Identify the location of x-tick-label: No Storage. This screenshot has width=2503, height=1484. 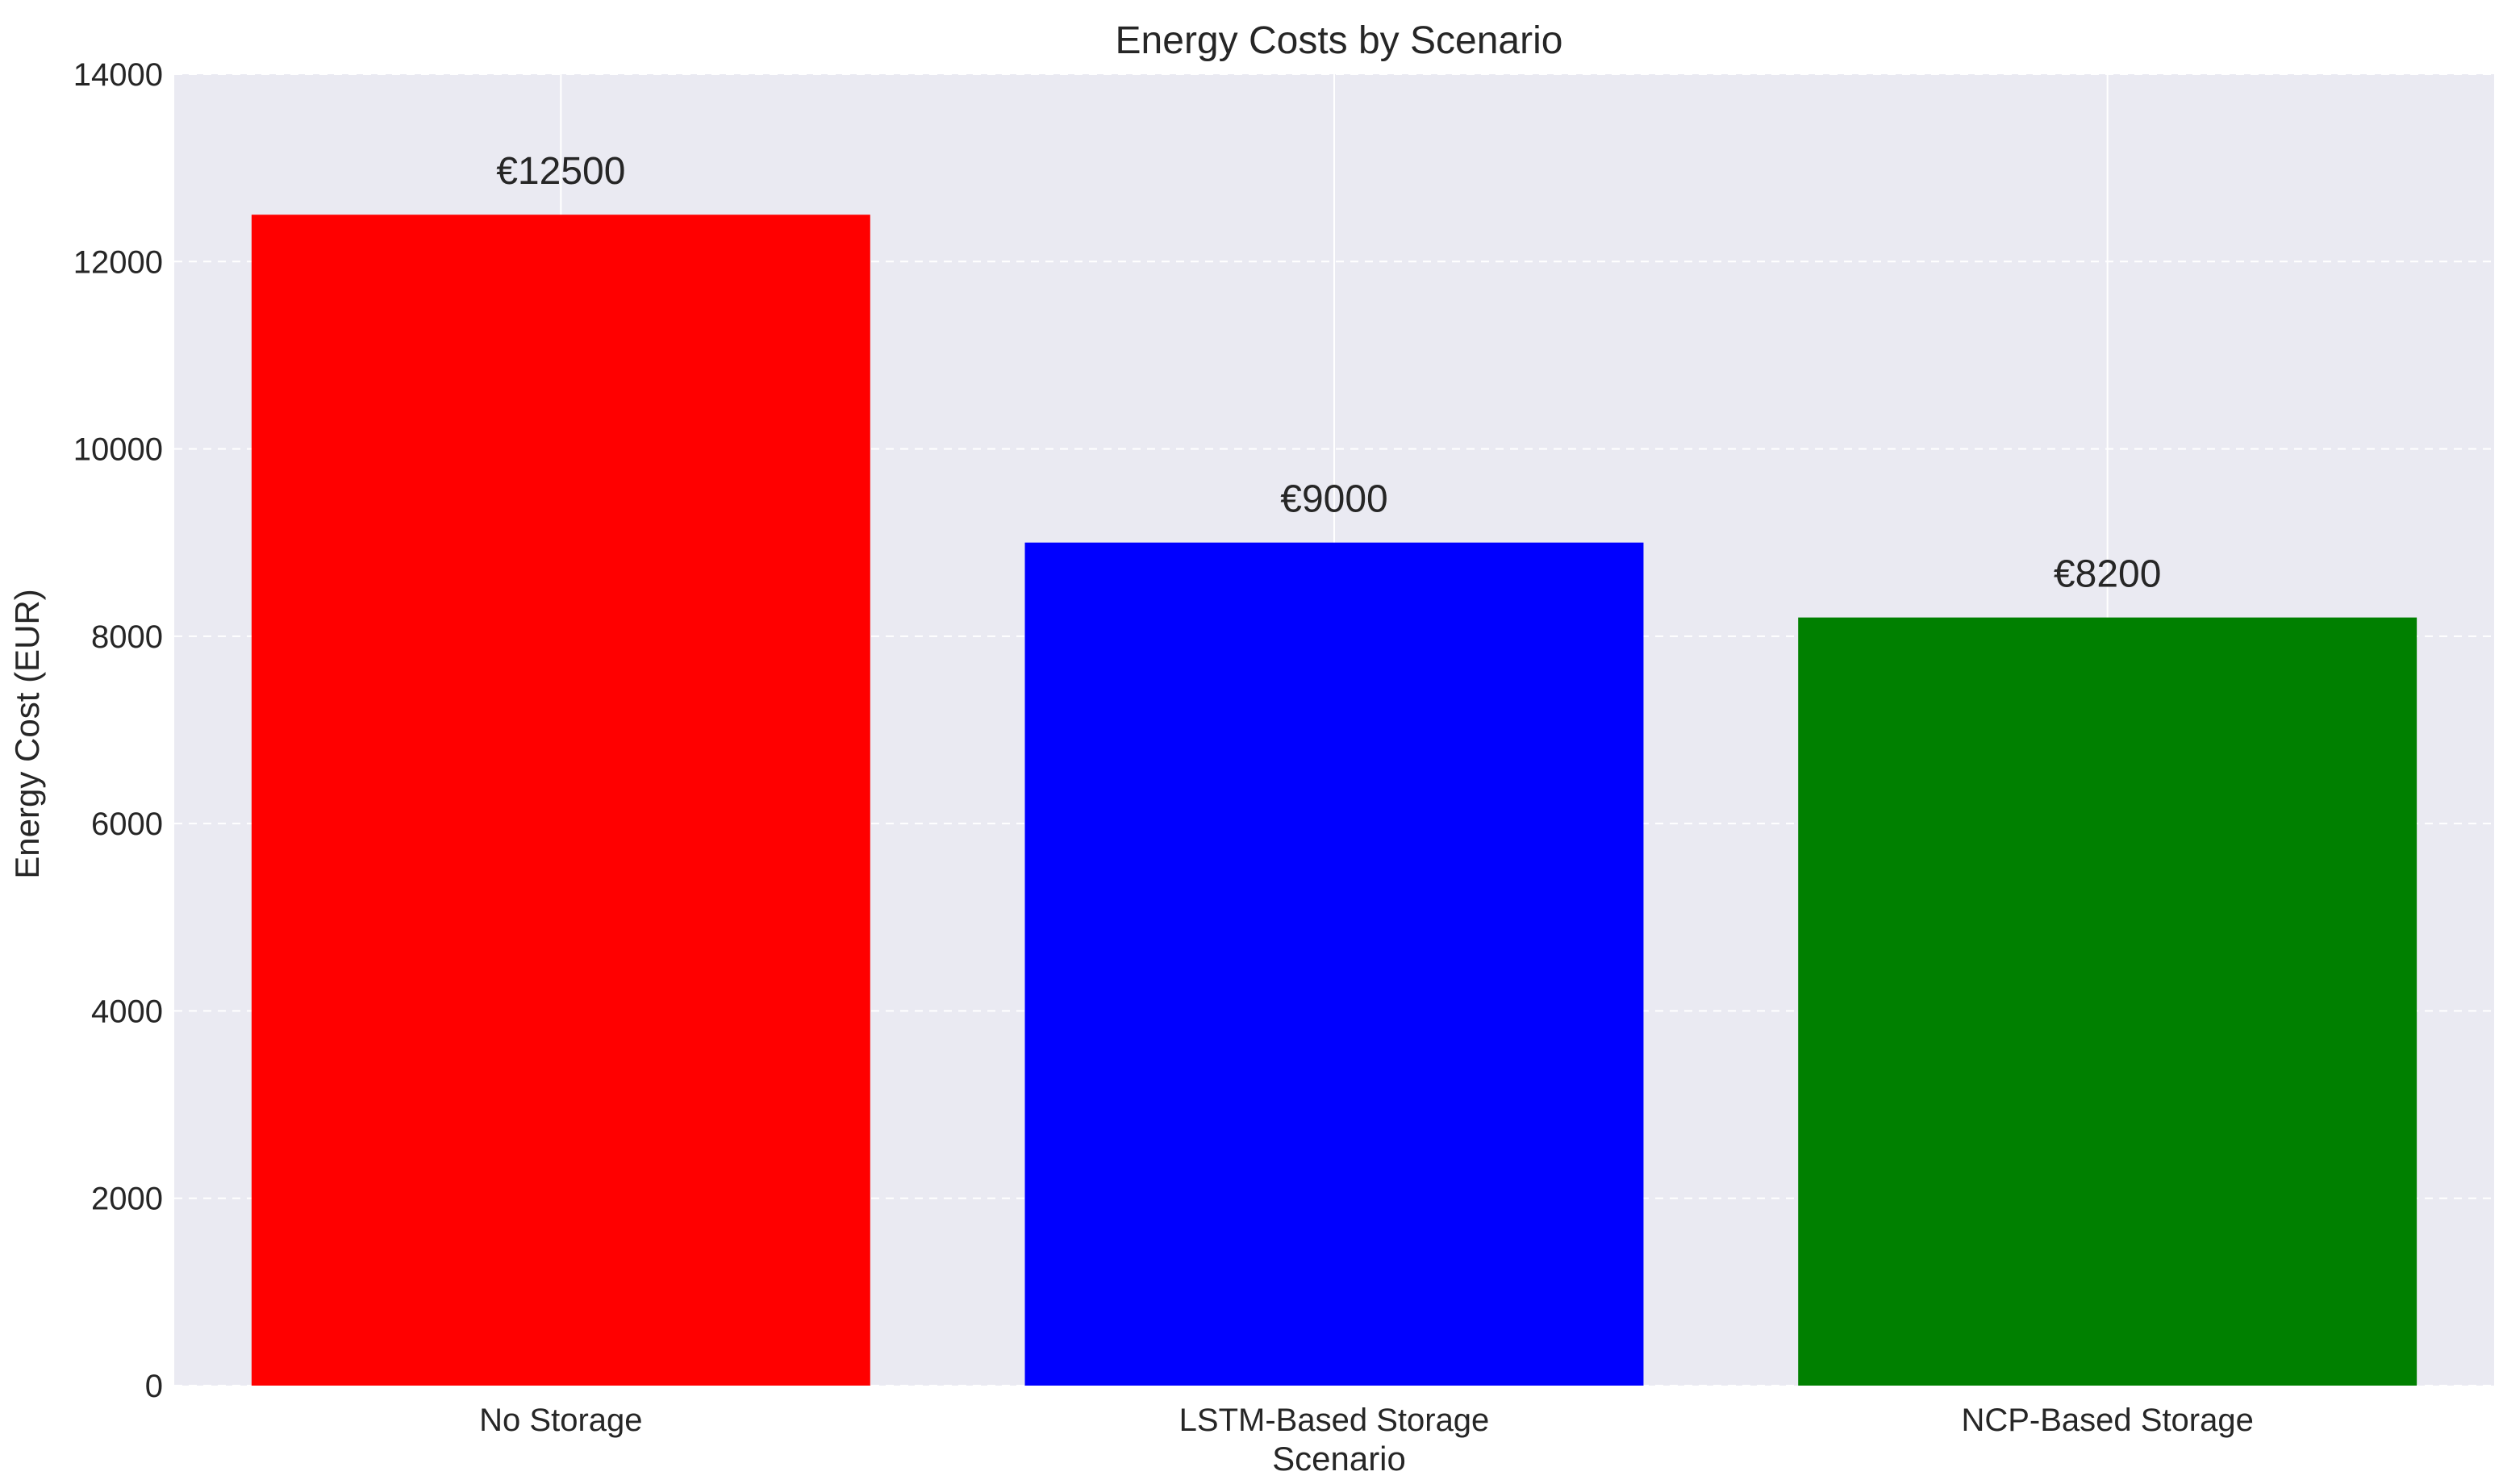
(560, 1420).